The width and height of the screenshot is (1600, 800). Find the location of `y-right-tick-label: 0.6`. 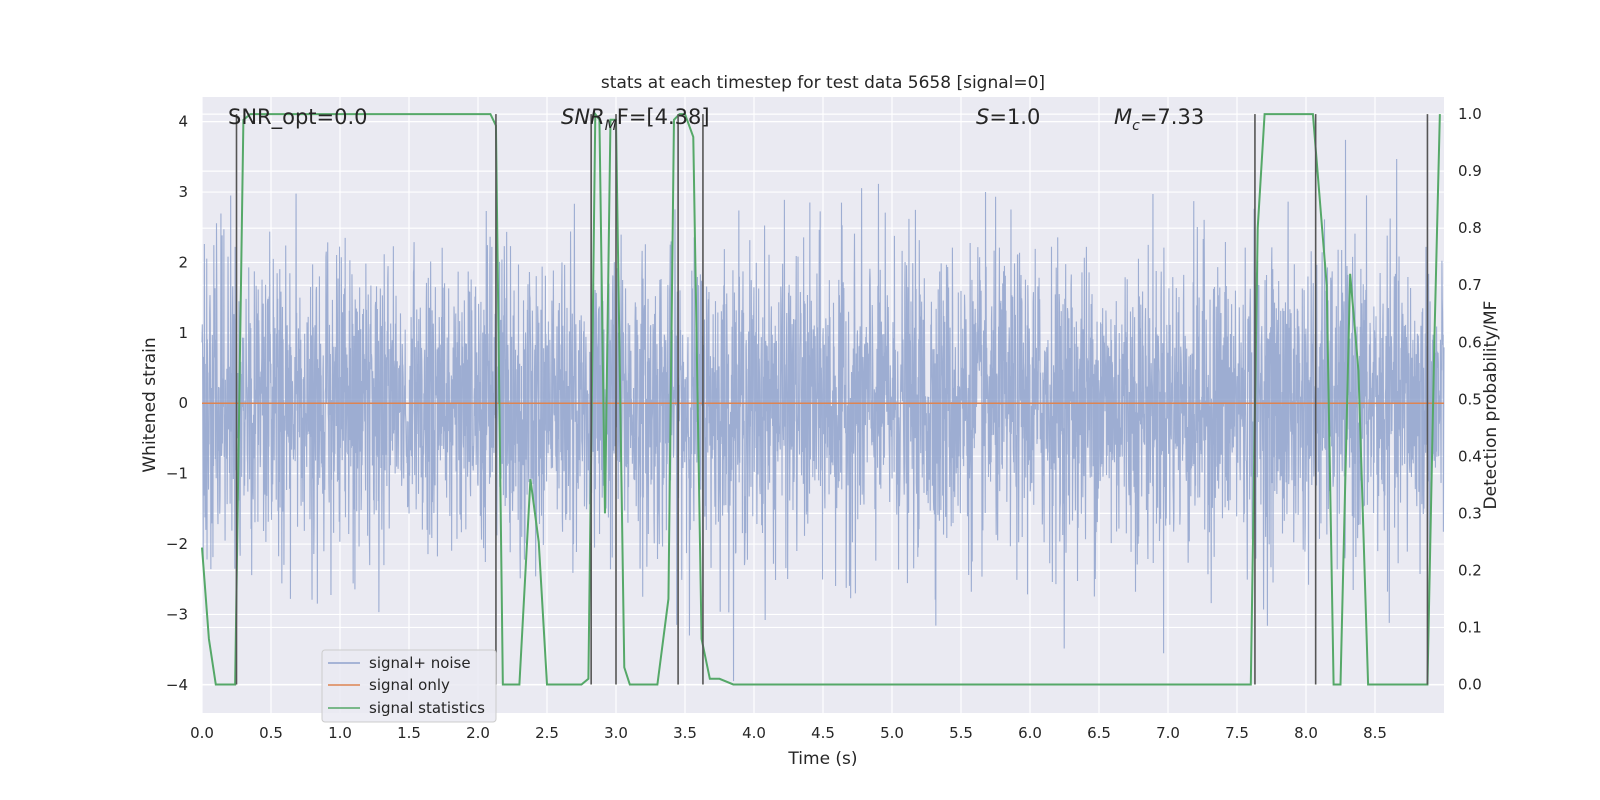

y-right-tick-label: 0.6 is located at coordinates (1470, 342).